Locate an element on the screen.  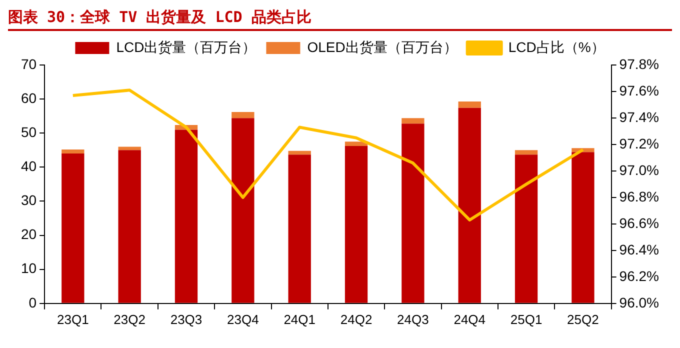
y2-tick-label: 97.8% is located at coordinates (639, 64).